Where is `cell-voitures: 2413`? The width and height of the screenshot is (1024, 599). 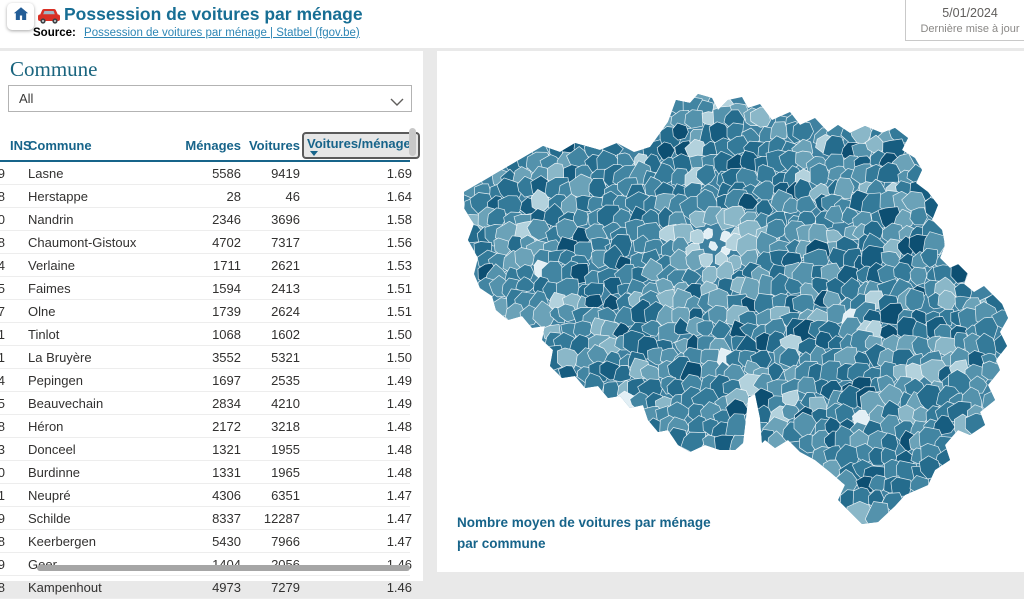
cell-voitures: 2413 is located at coordinates (285, 288).